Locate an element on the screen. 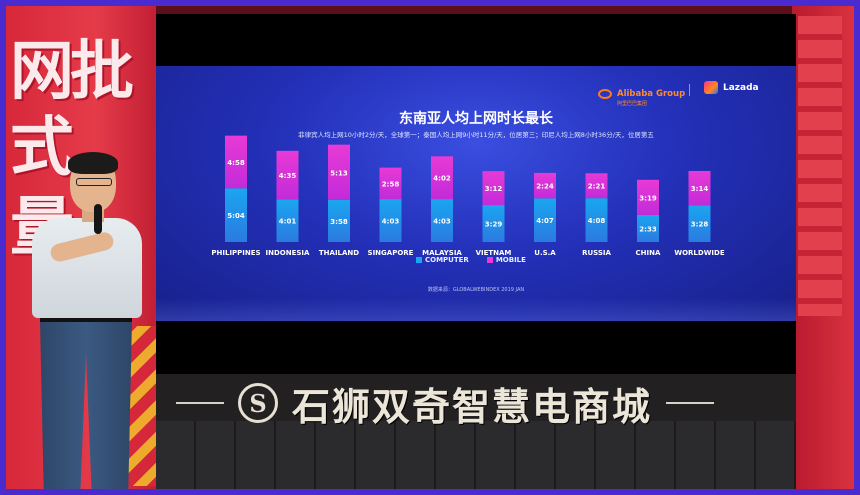 The height and width of the screenshot is (495, 860). legend-computer-swatch is located at coordinates (419, 260).